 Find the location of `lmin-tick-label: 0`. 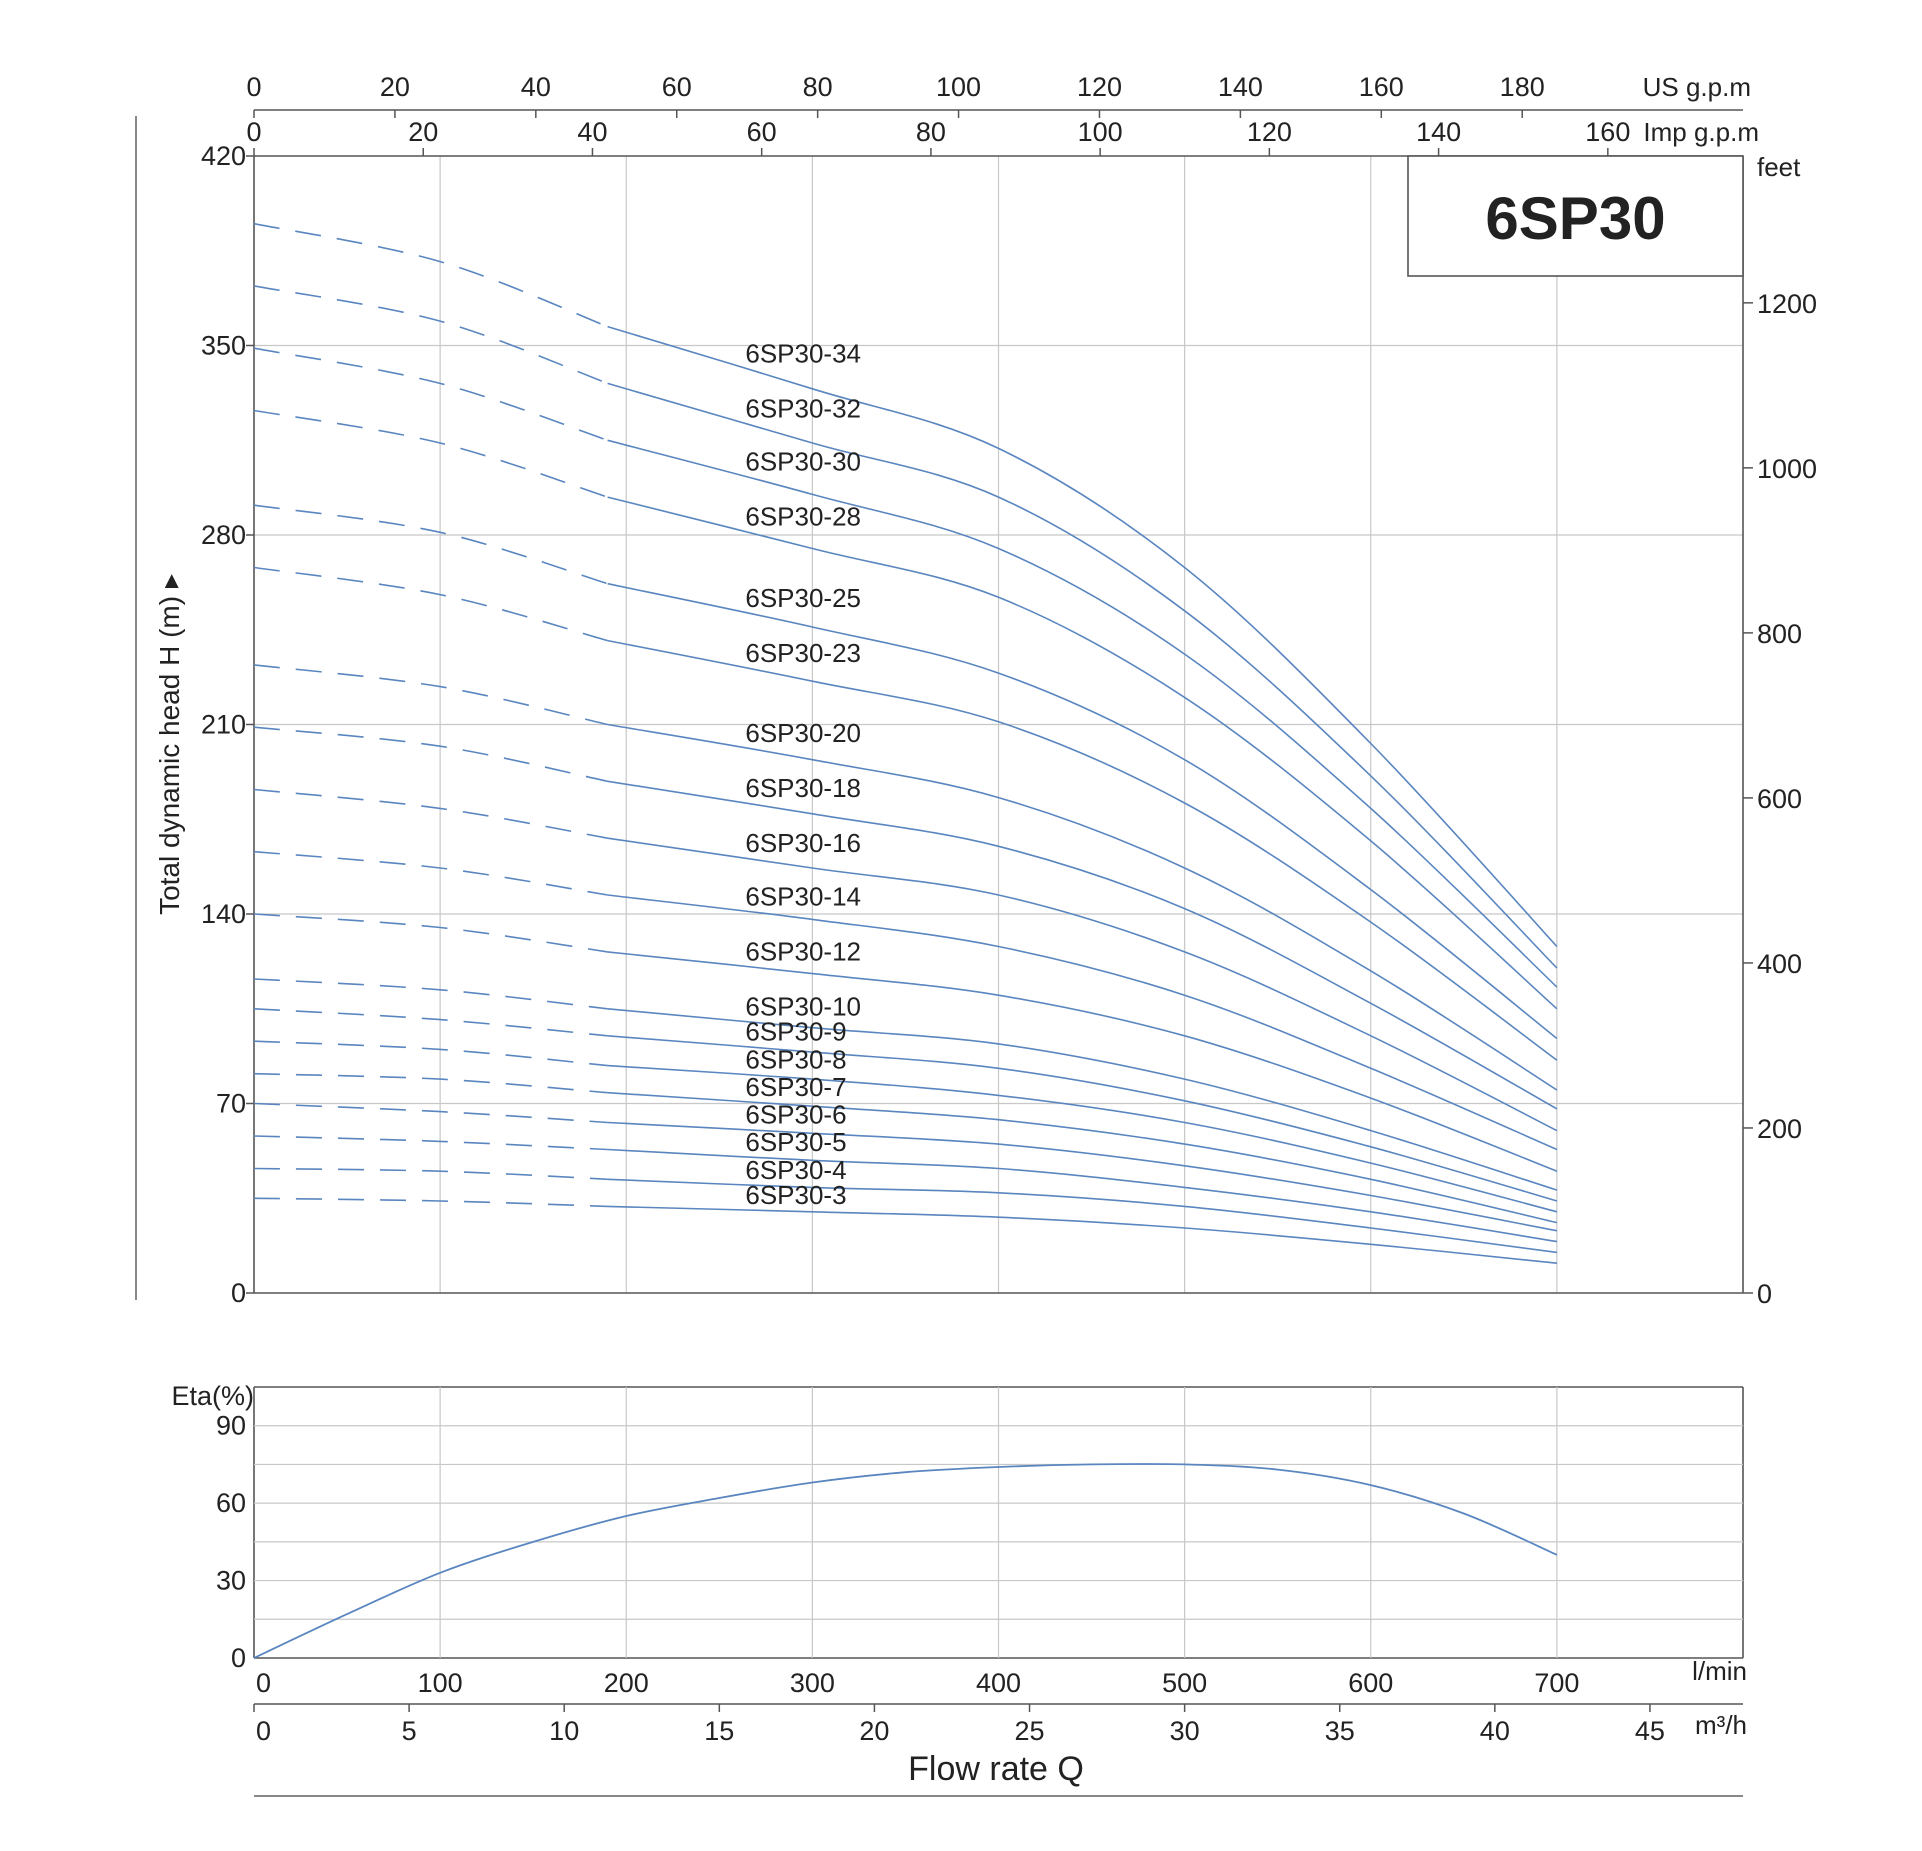

lmin-tick-label: 0 is located at coordinates (263, 1683).